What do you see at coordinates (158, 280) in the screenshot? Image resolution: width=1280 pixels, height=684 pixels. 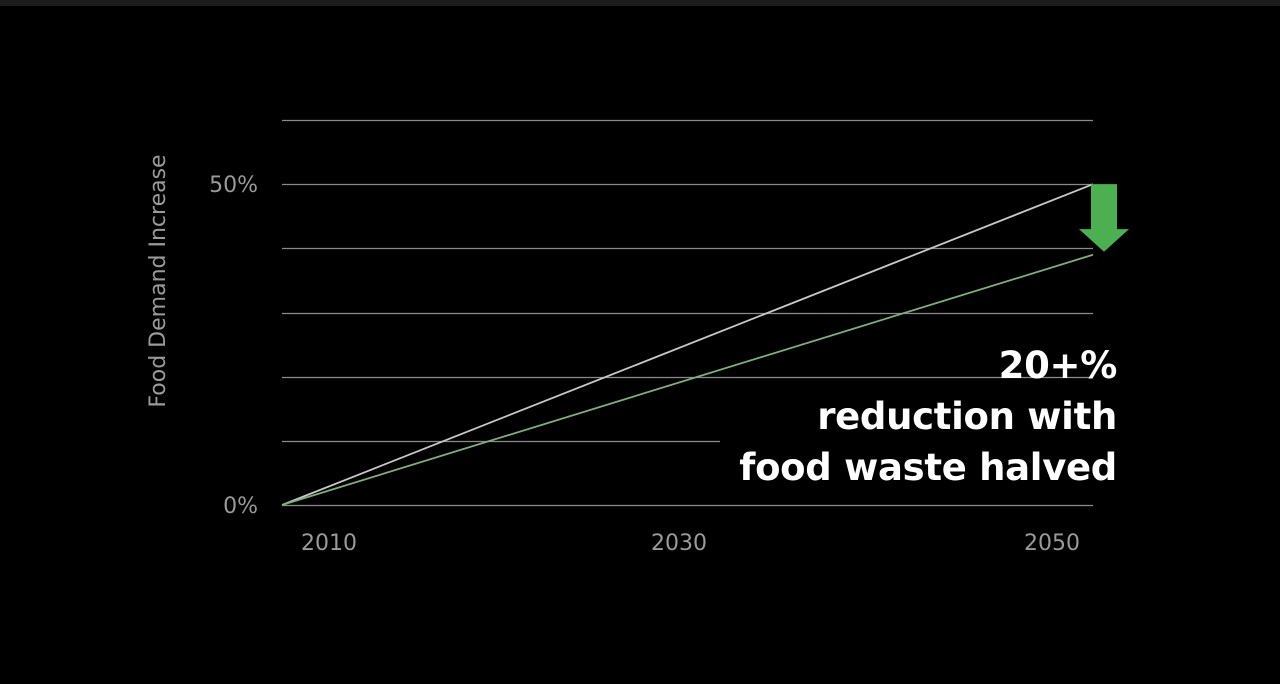 I see `y-axis-label: Food Demand Increase` at bounding box center [158, 280].